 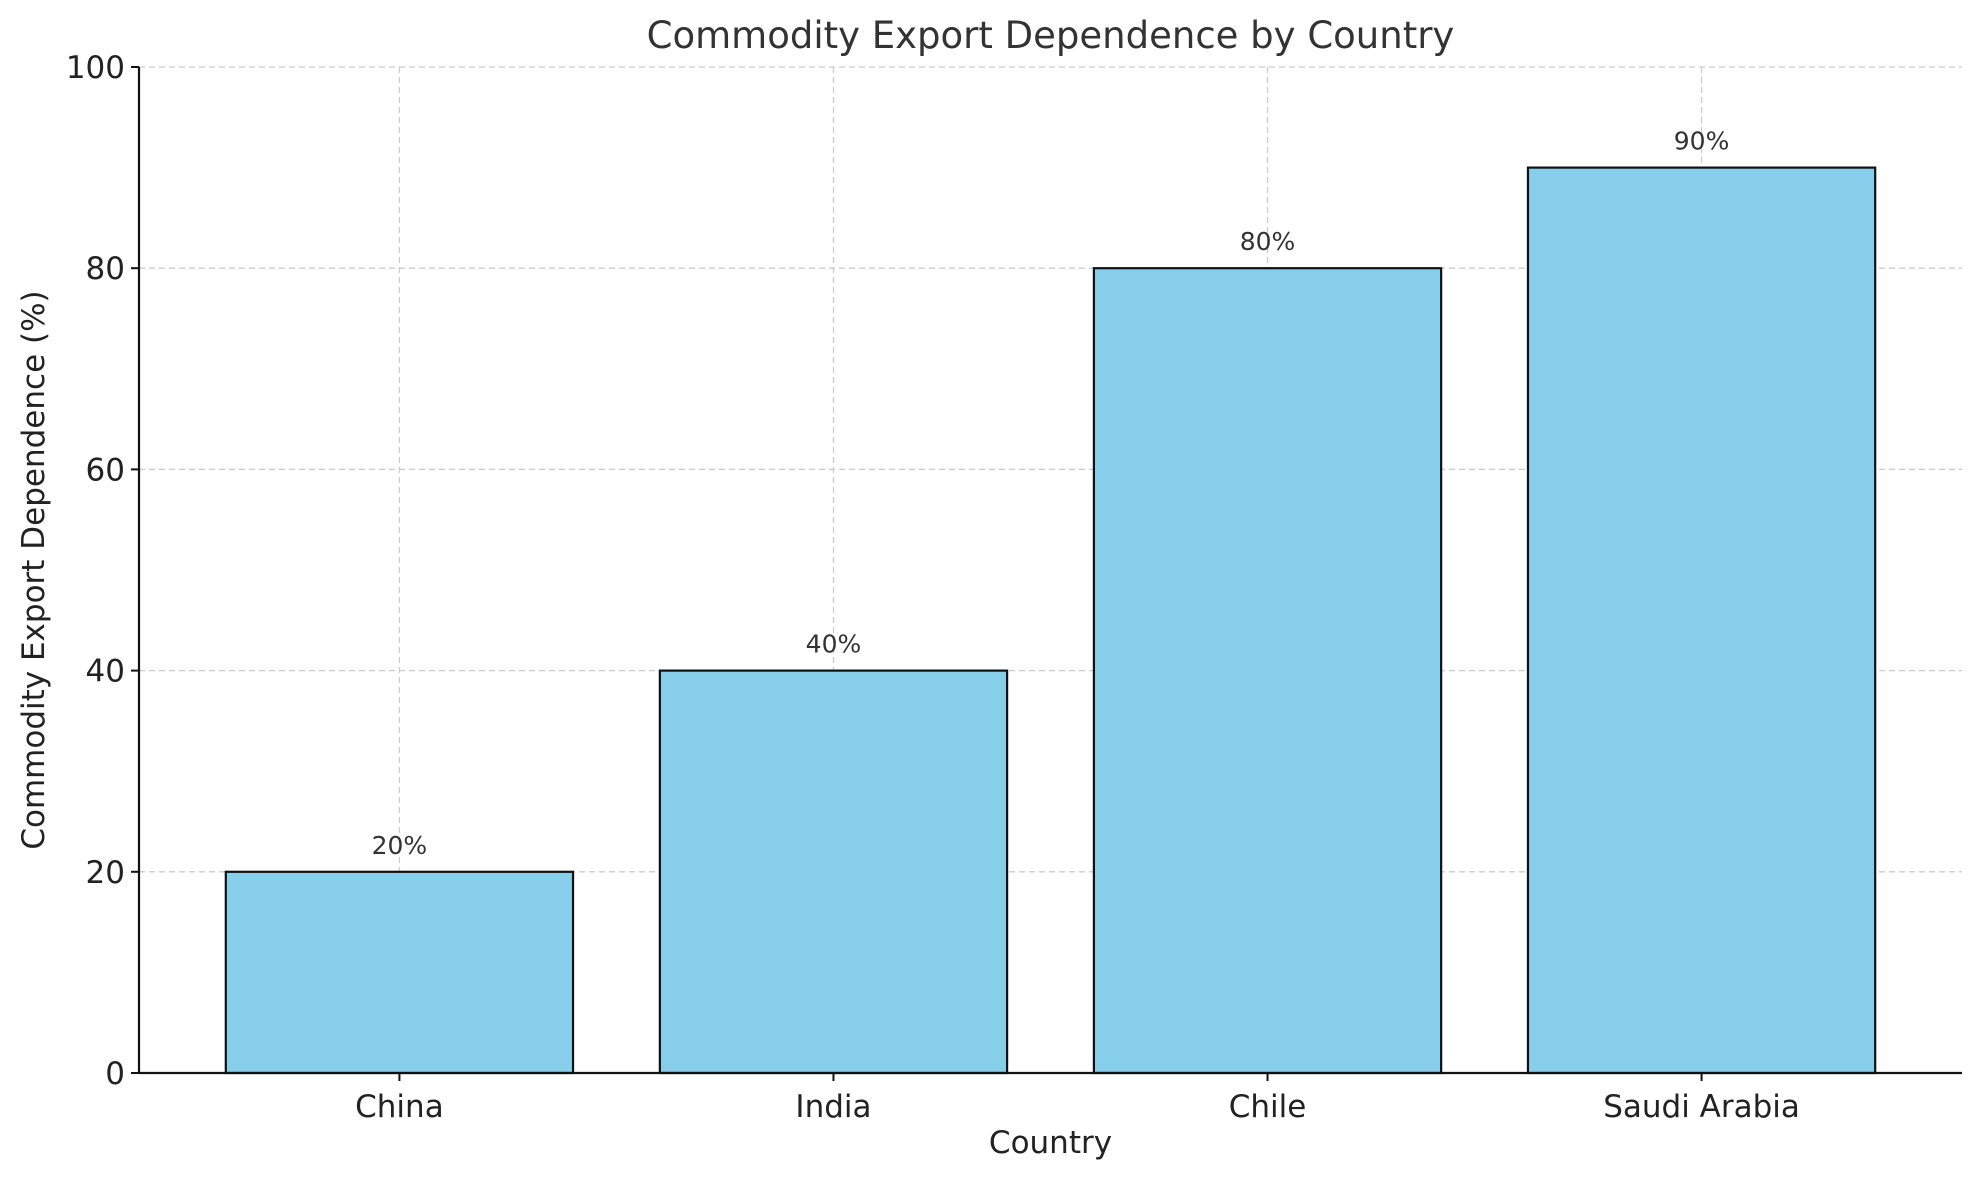 I want to click on bar-value-label: 20%, so click(x=400, y=845).